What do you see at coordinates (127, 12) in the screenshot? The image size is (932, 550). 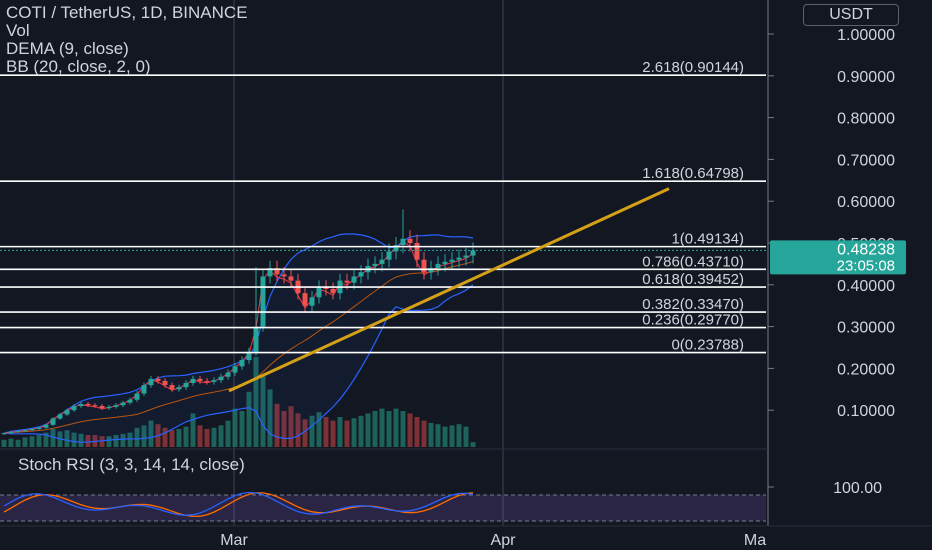 I see `symbol-title: COTI / TetherUS, 1D, BINANCE` at bounding box center [127, 12].